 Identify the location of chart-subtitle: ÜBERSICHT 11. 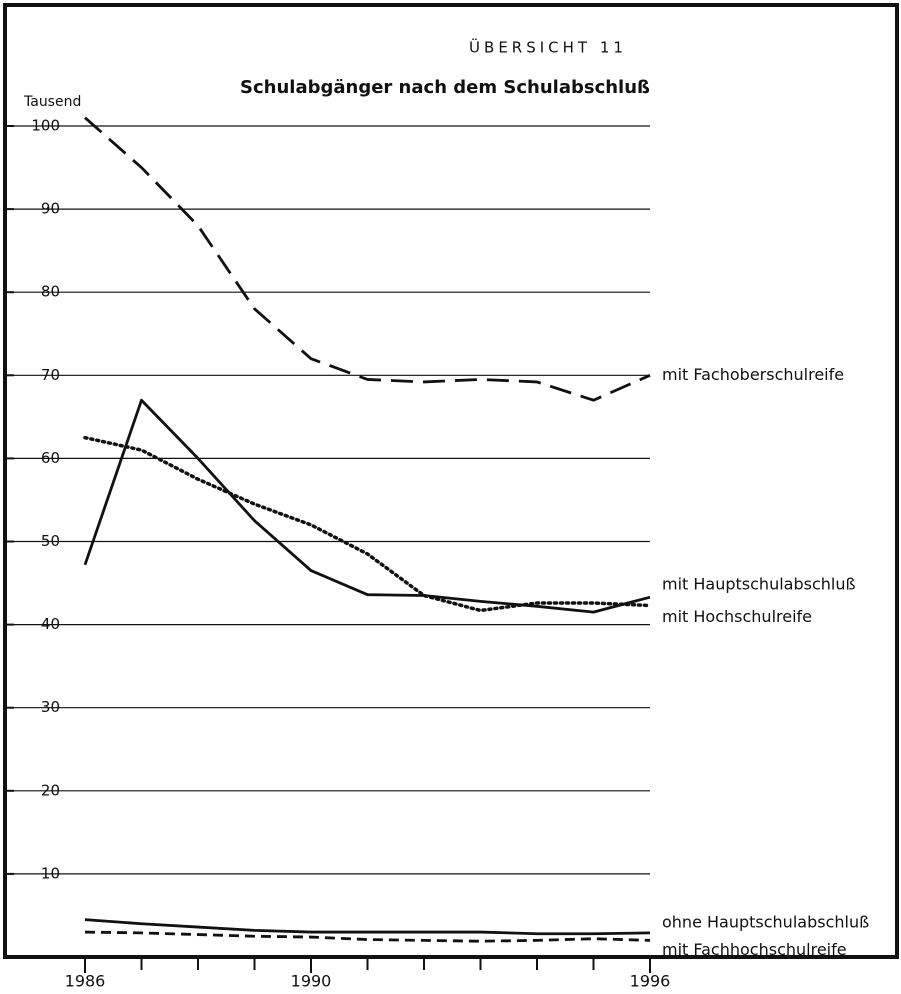
(548, 47).